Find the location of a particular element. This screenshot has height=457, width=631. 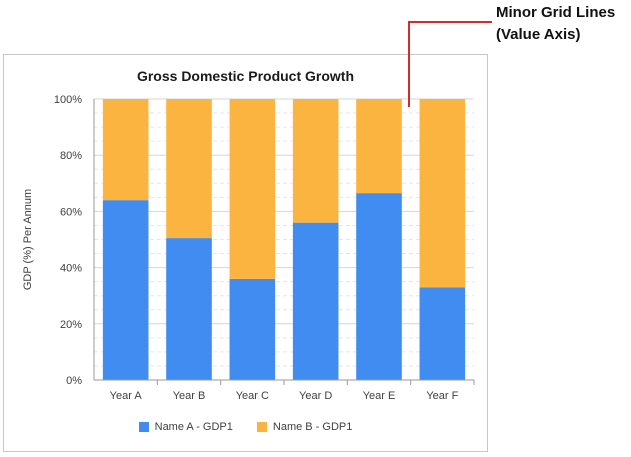

x-tick-label: Year E is located at coordinates (379, 396).